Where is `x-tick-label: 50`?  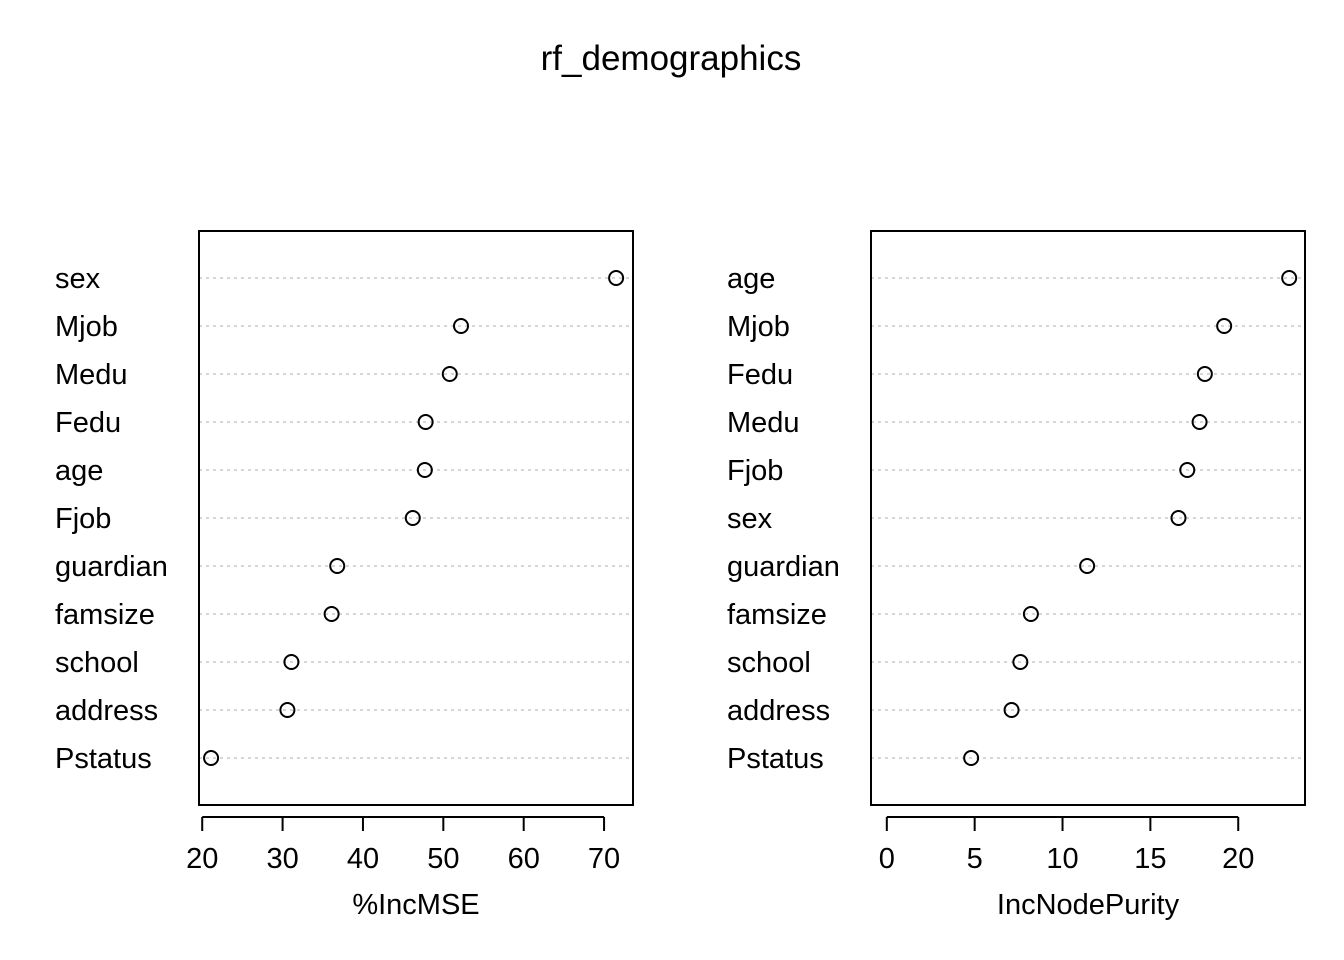 x-tick-label: 50 is located at coordinates (443, 859).